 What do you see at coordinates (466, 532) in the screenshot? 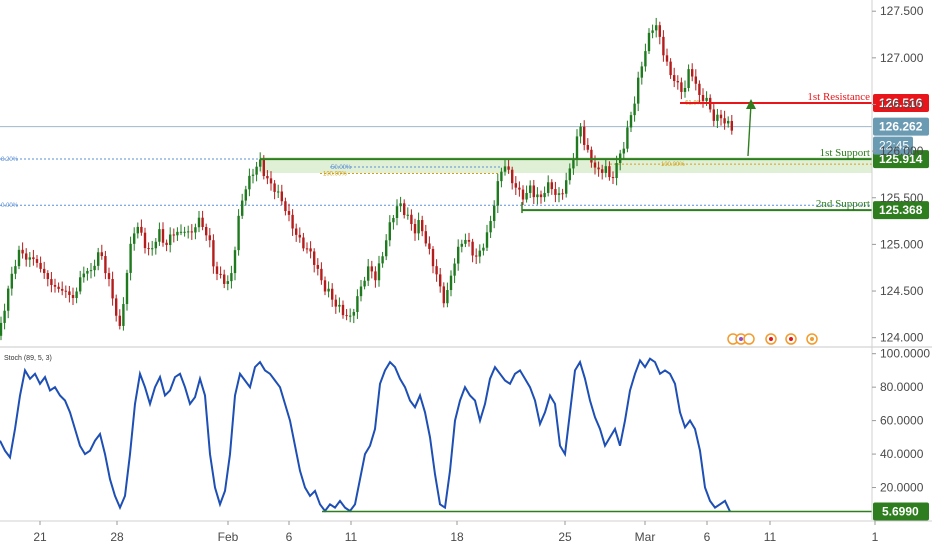
I see `x-axis: 21 28 Feb 6 11 18 25 Mar 6 11 1` at bounding box center [466, 532].